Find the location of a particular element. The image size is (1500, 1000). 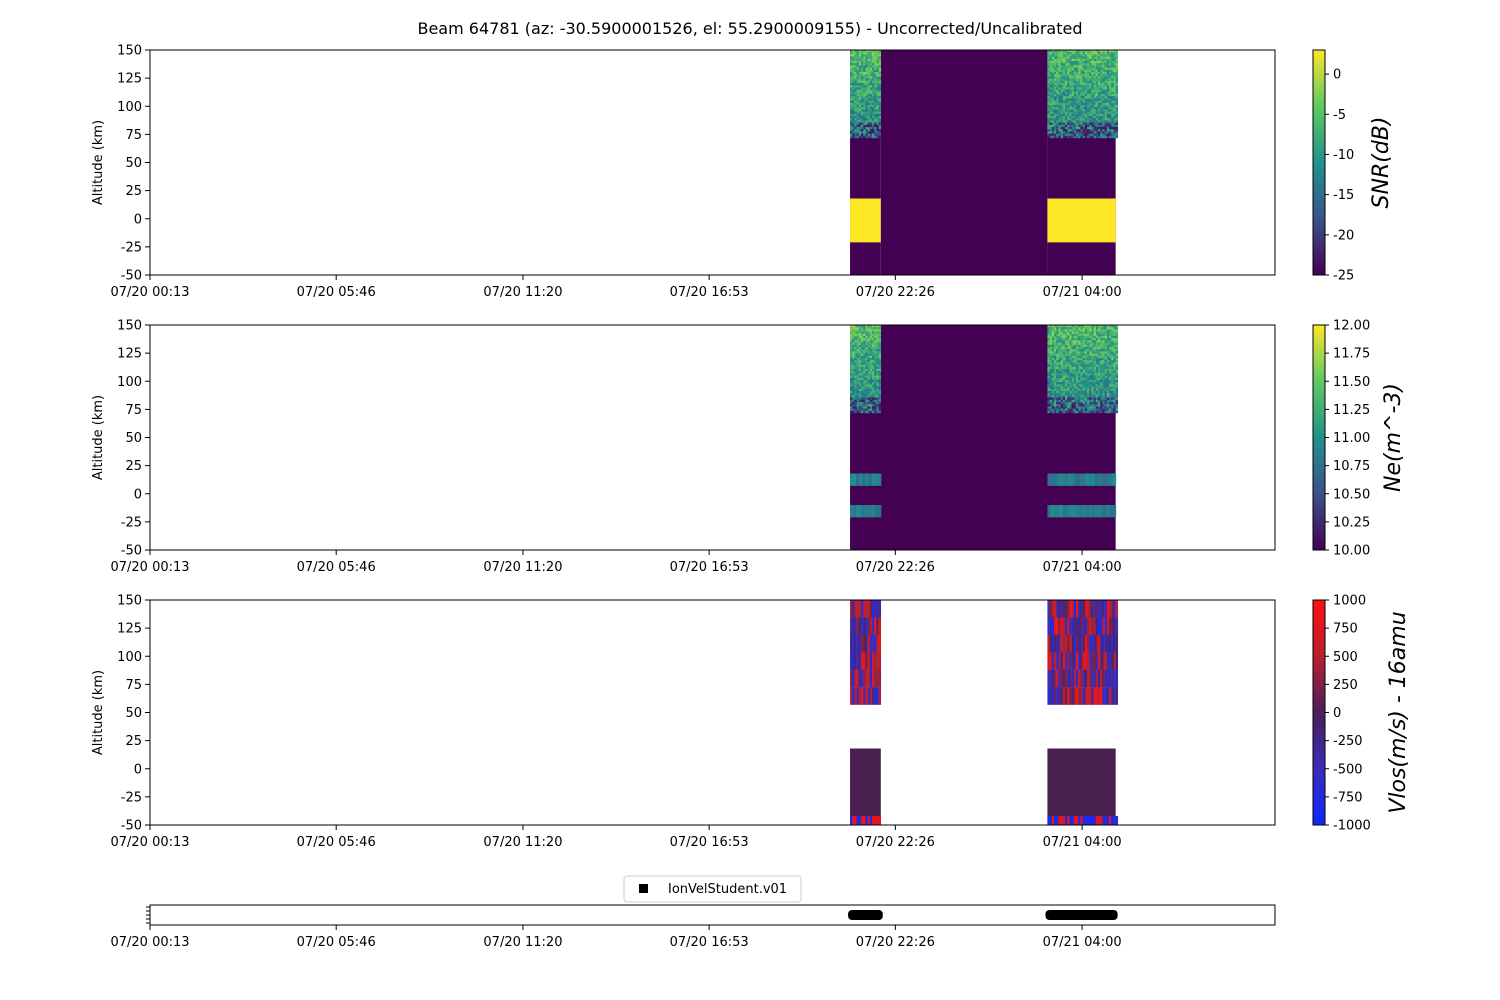

y-tick-label: -25 is located at coordinates (131, 247).